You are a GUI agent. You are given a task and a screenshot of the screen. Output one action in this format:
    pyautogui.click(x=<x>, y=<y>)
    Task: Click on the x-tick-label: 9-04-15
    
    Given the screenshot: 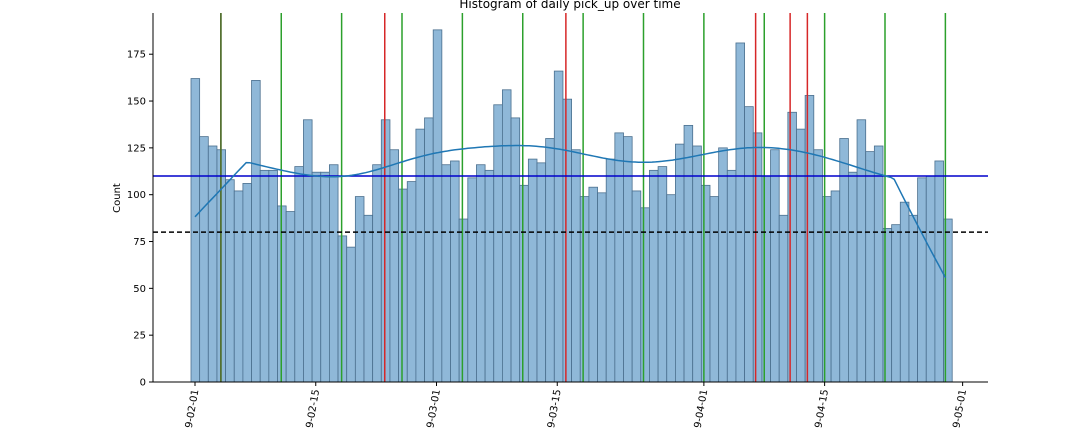 What is the action you would take?
    pyautogui.click(x=822, y=409)
    